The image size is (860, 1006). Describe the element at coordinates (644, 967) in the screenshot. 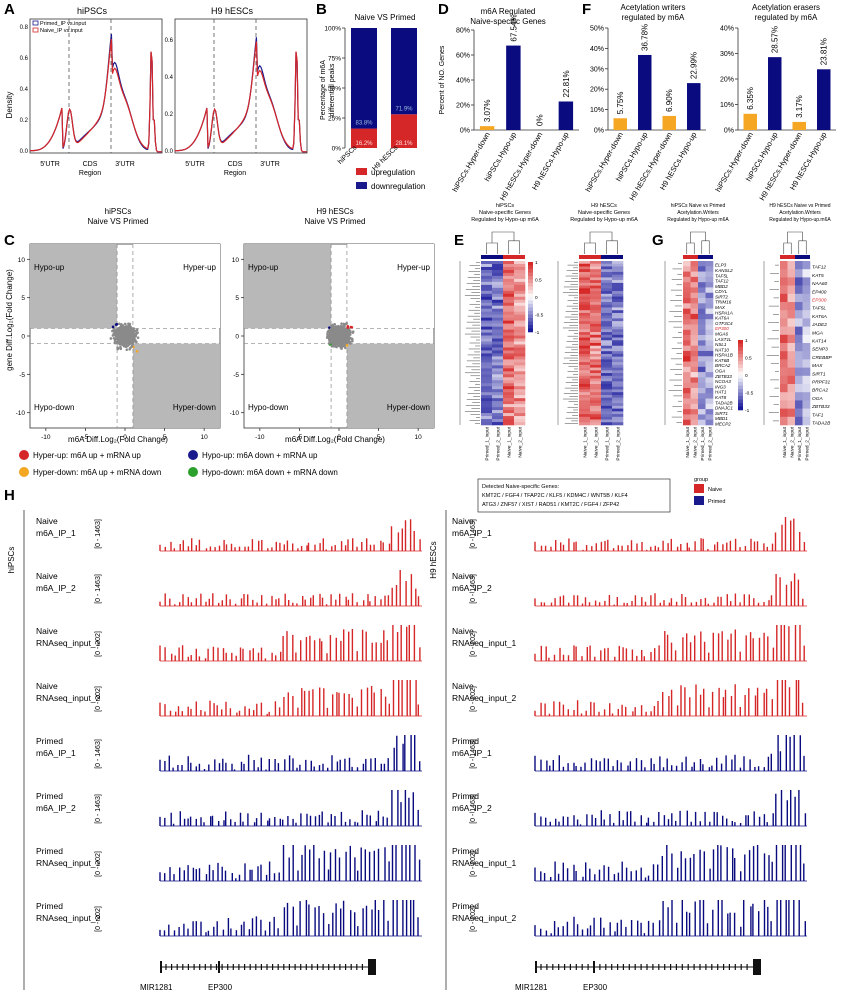

I see `gene-model-exons` at that location.